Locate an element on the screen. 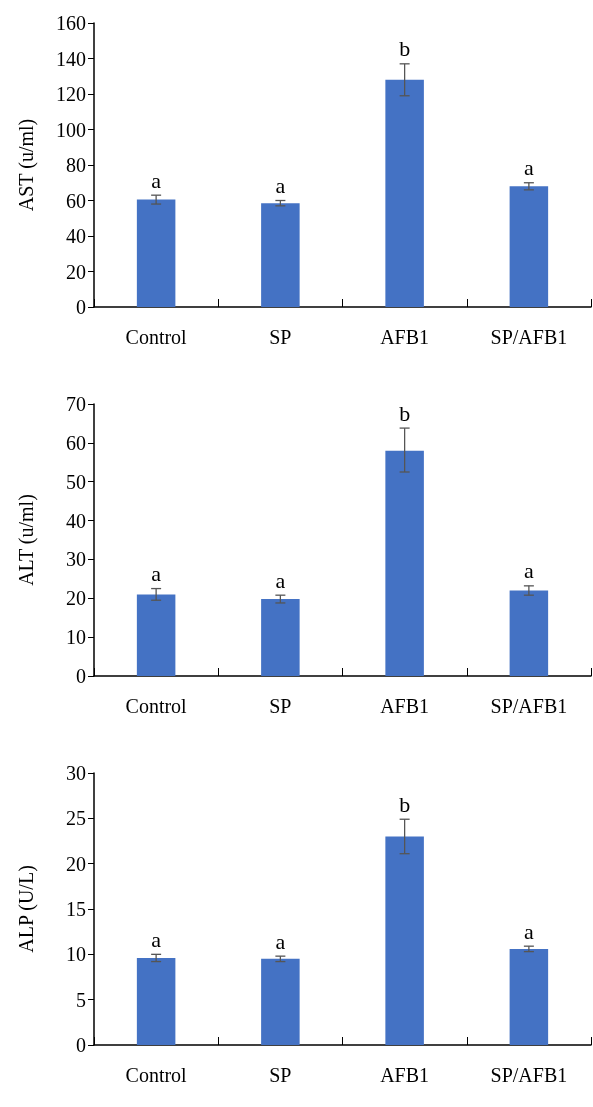 This screenshot has height=1107, width=593. y-tick-label: 70 is located at coordinates (76, 404).